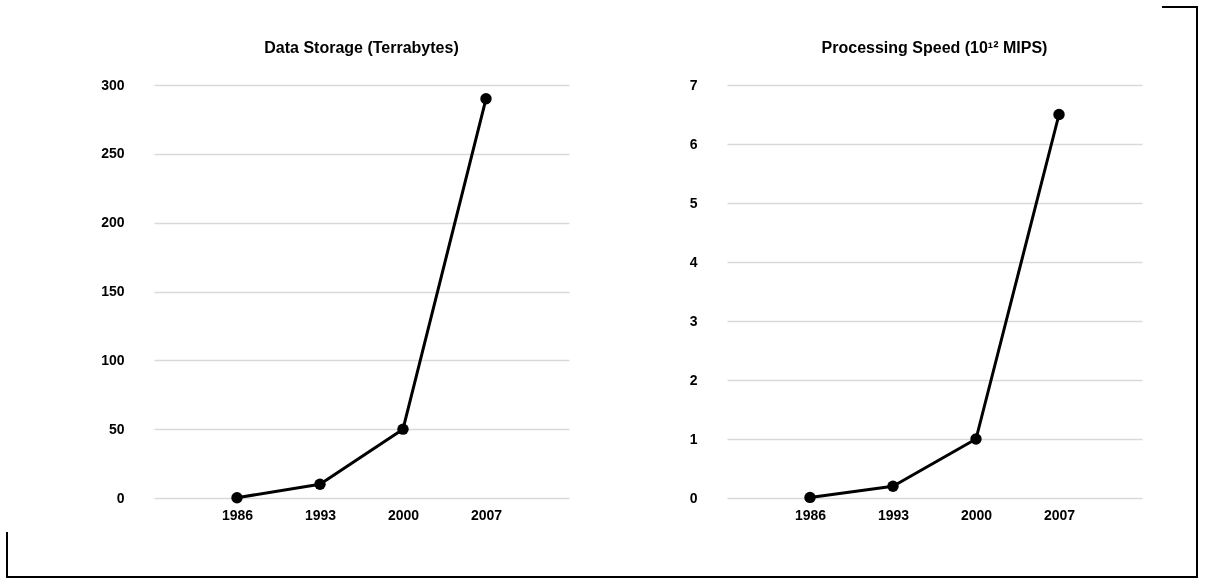  Describe the element at coordinates (693, 84) in the screenshot. I see `y-tick-label: 7` at that location.